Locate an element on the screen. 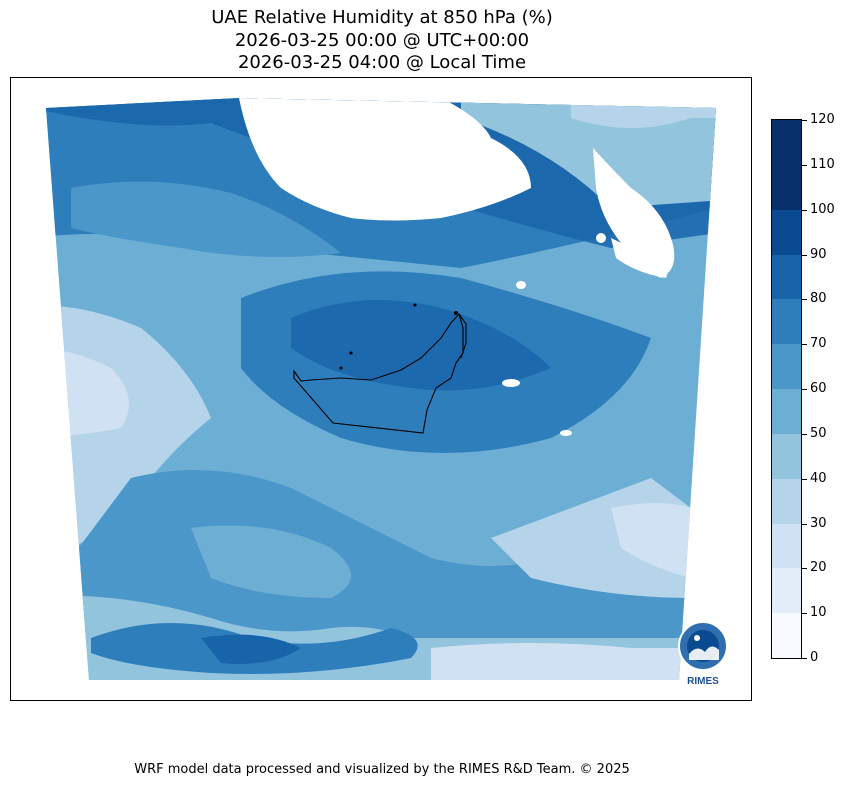 This screenshot has width=844, height=788. colorbar-tick-label: 60 is located at coordinates (818, 388).